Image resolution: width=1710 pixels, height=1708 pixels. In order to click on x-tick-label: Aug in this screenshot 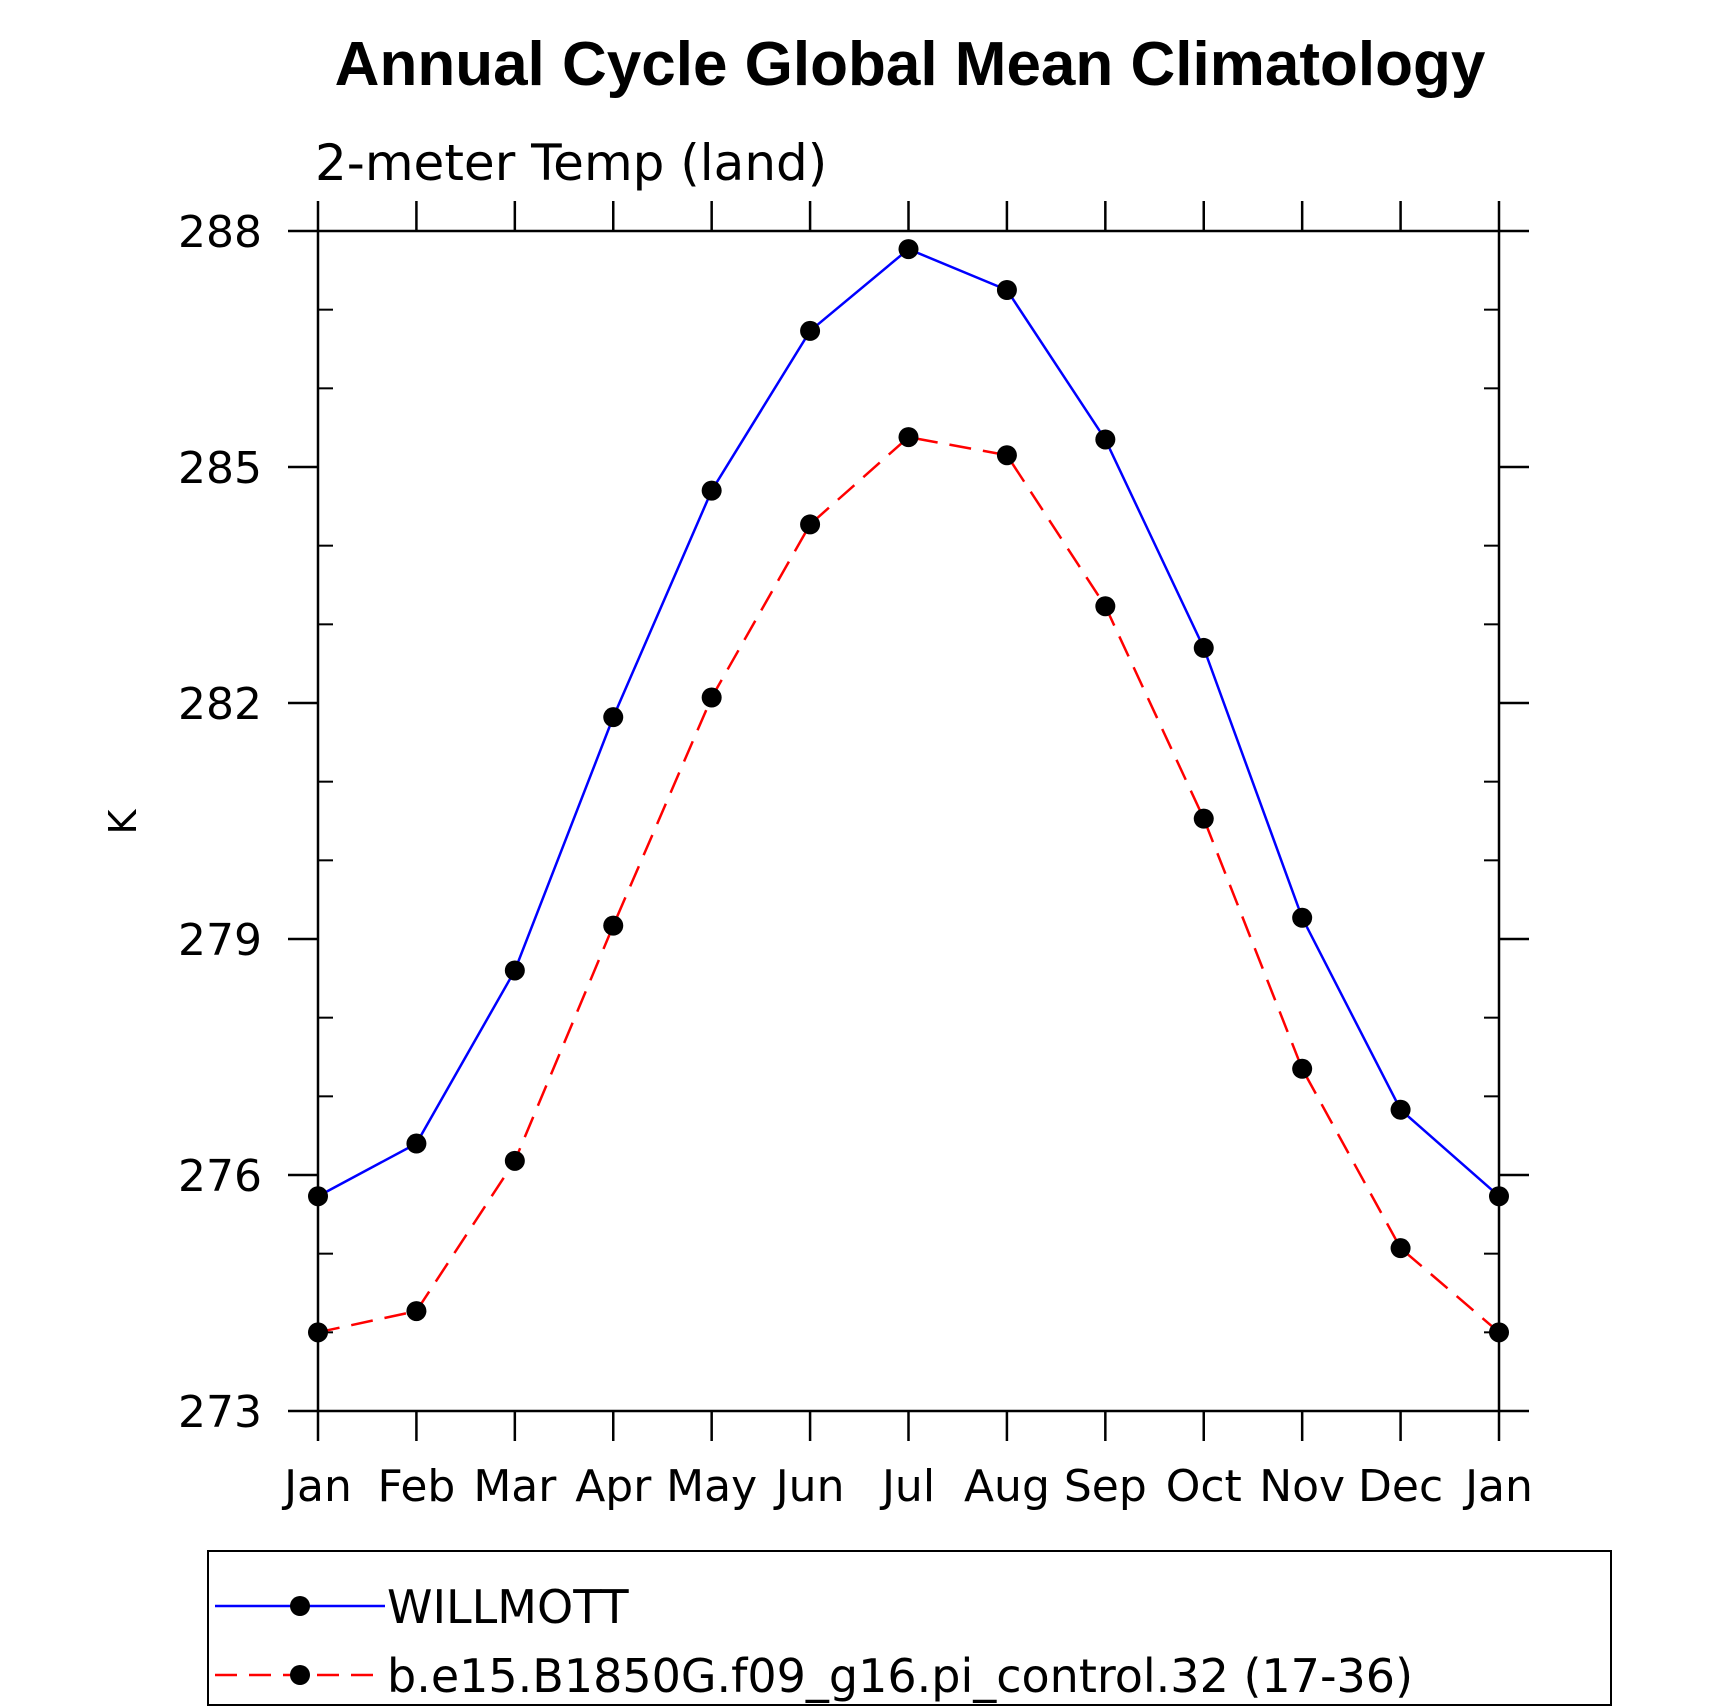, I will do `click(1007, 1486)`.